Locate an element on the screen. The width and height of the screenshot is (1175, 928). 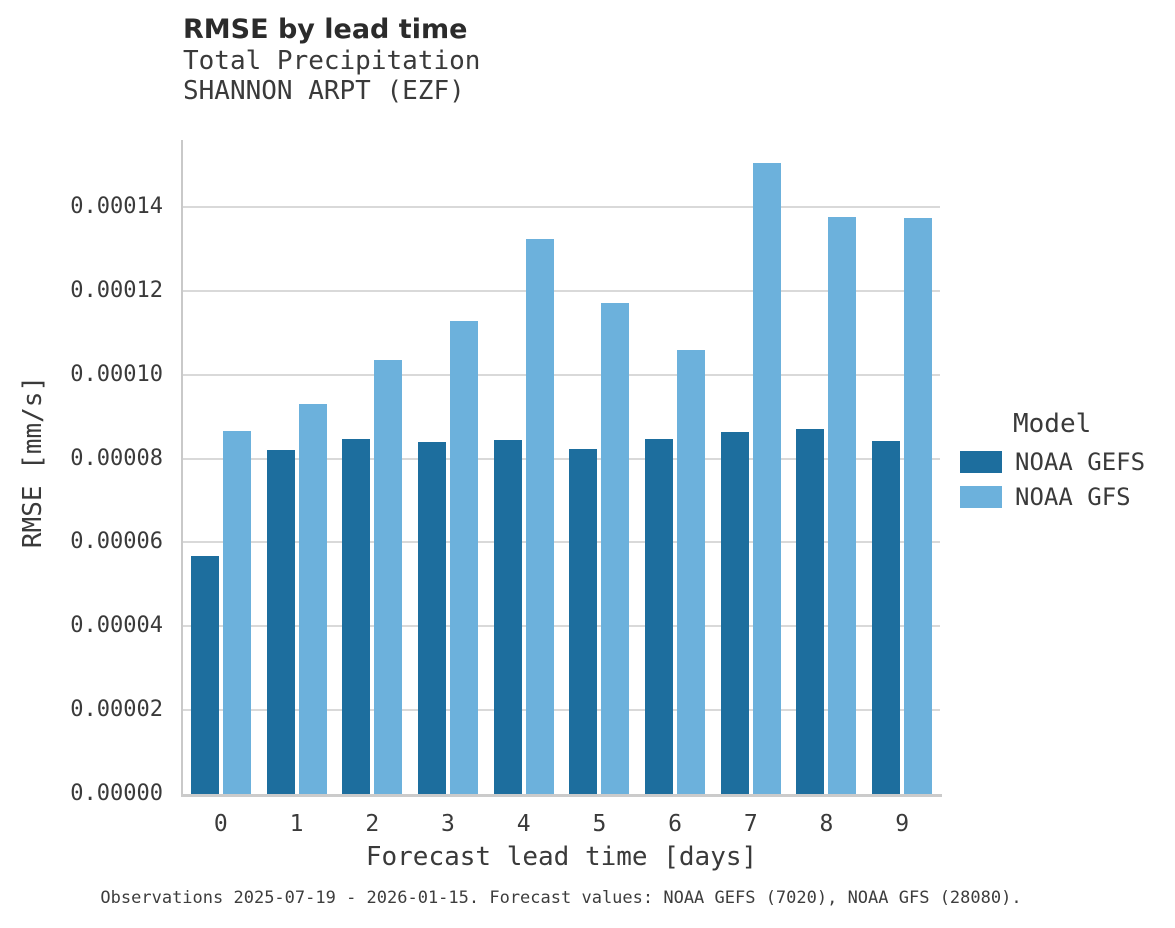
legend-item-noaa-gefs: NOAA GEFS is located at coordinates (1053, 461).